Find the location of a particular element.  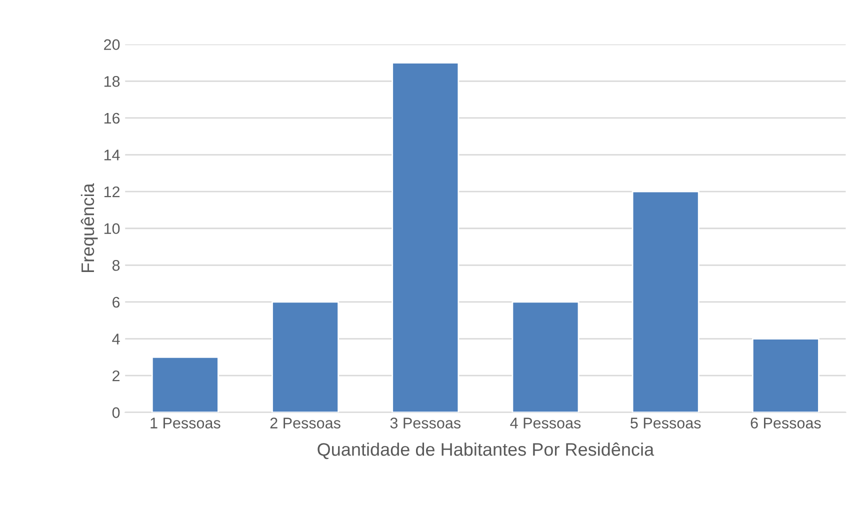

y-axis-title: Frequência is located at coordinates (89, 227).